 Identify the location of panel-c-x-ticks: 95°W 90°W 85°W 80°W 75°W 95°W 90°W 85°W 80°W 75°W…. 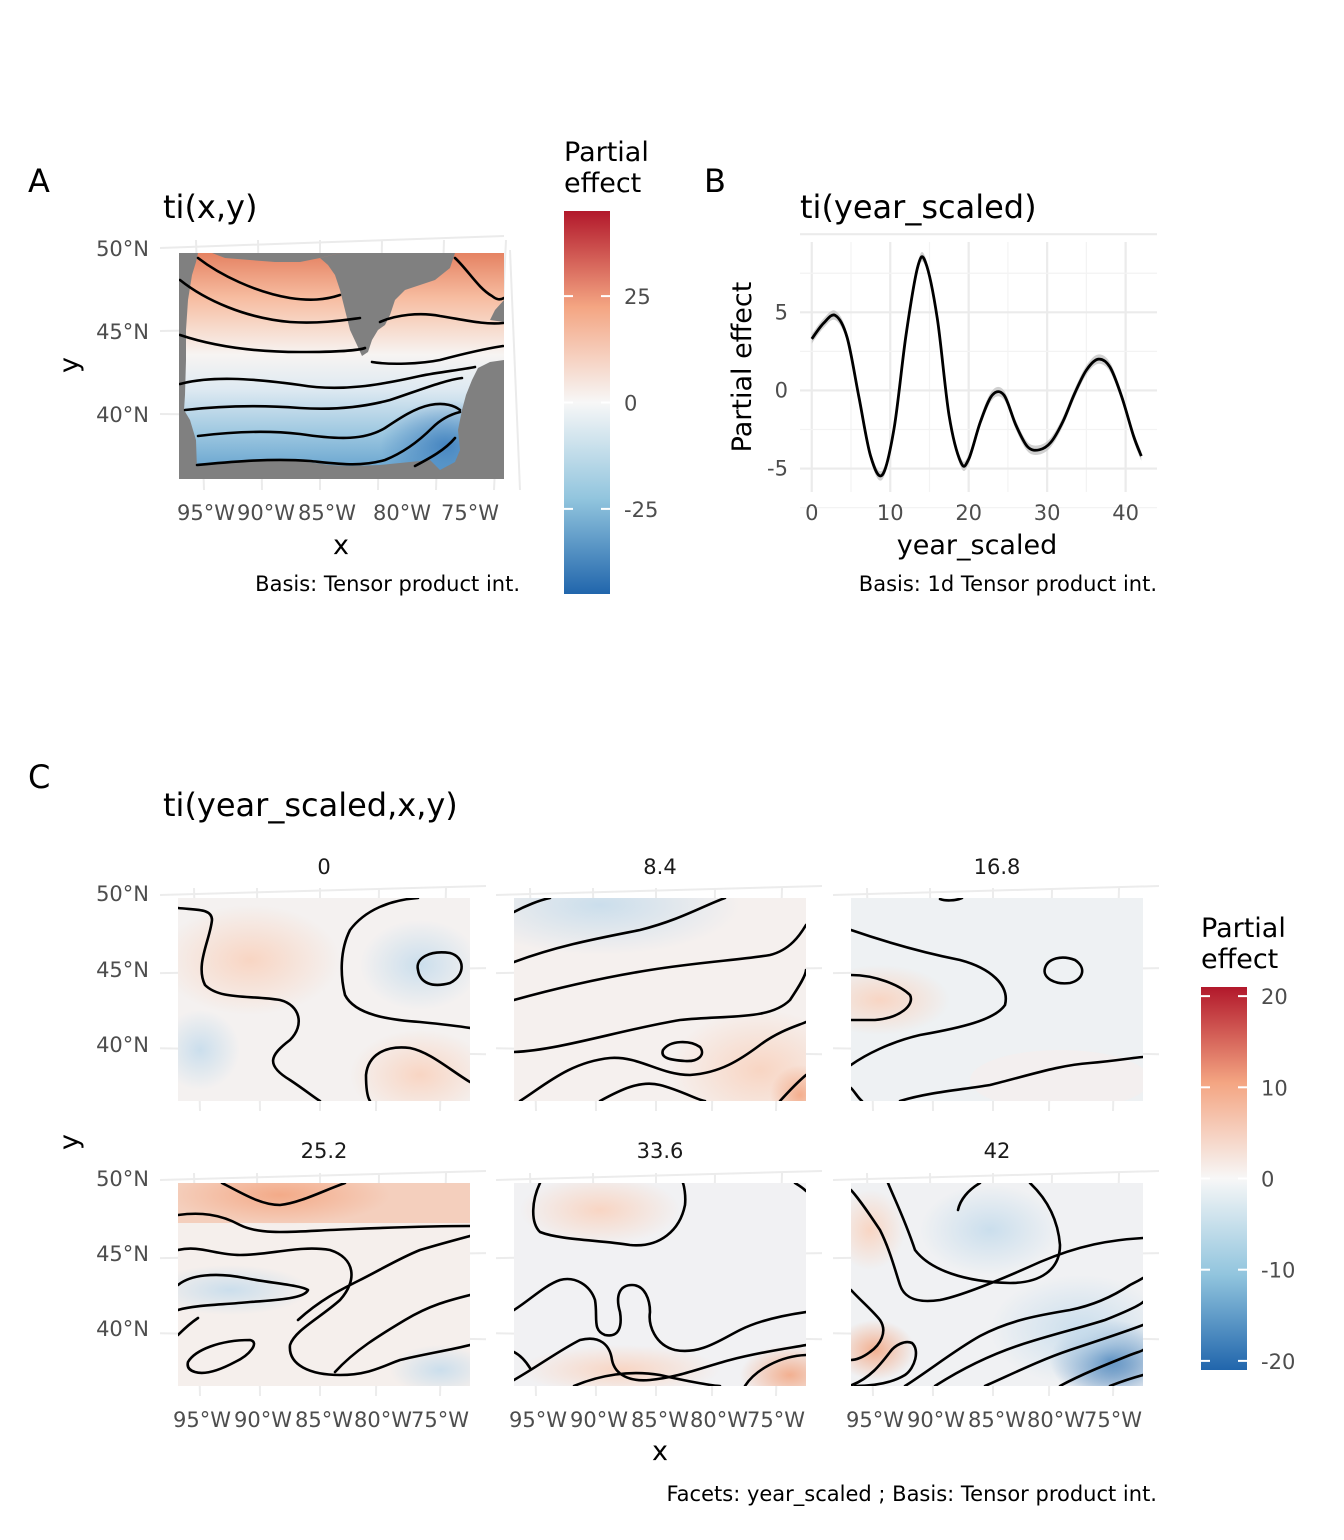
(657, 1420).